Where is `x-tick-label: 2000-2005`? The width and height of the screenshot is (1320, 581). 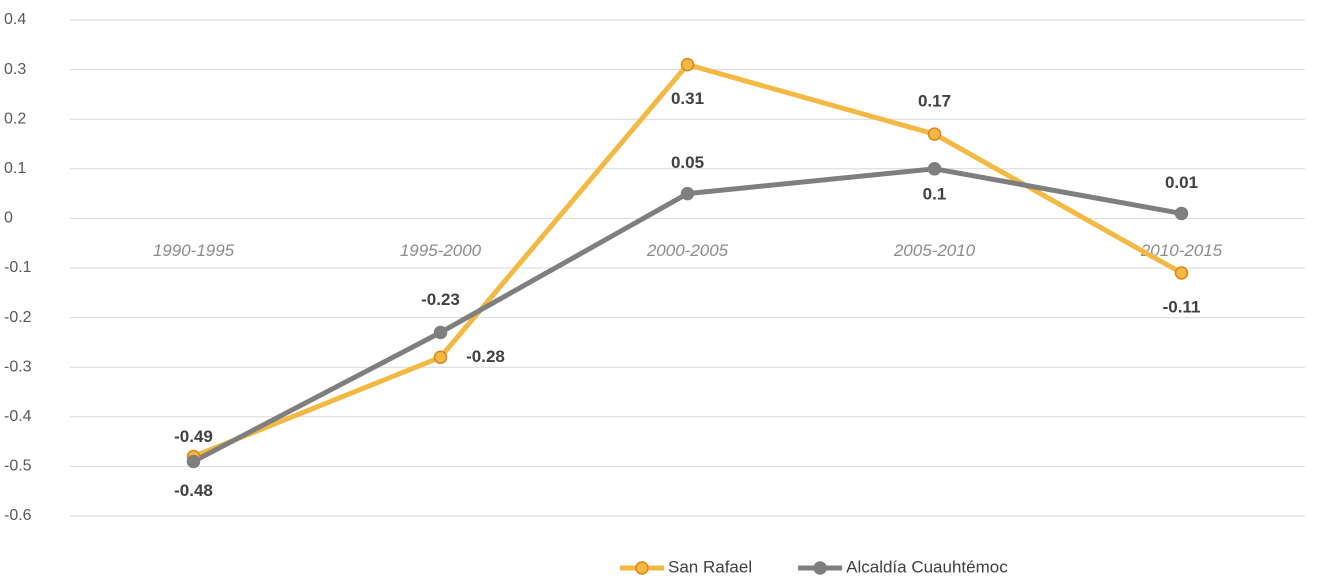
x-tick-label: 2000-2005 is located at coordinates (687, 250).